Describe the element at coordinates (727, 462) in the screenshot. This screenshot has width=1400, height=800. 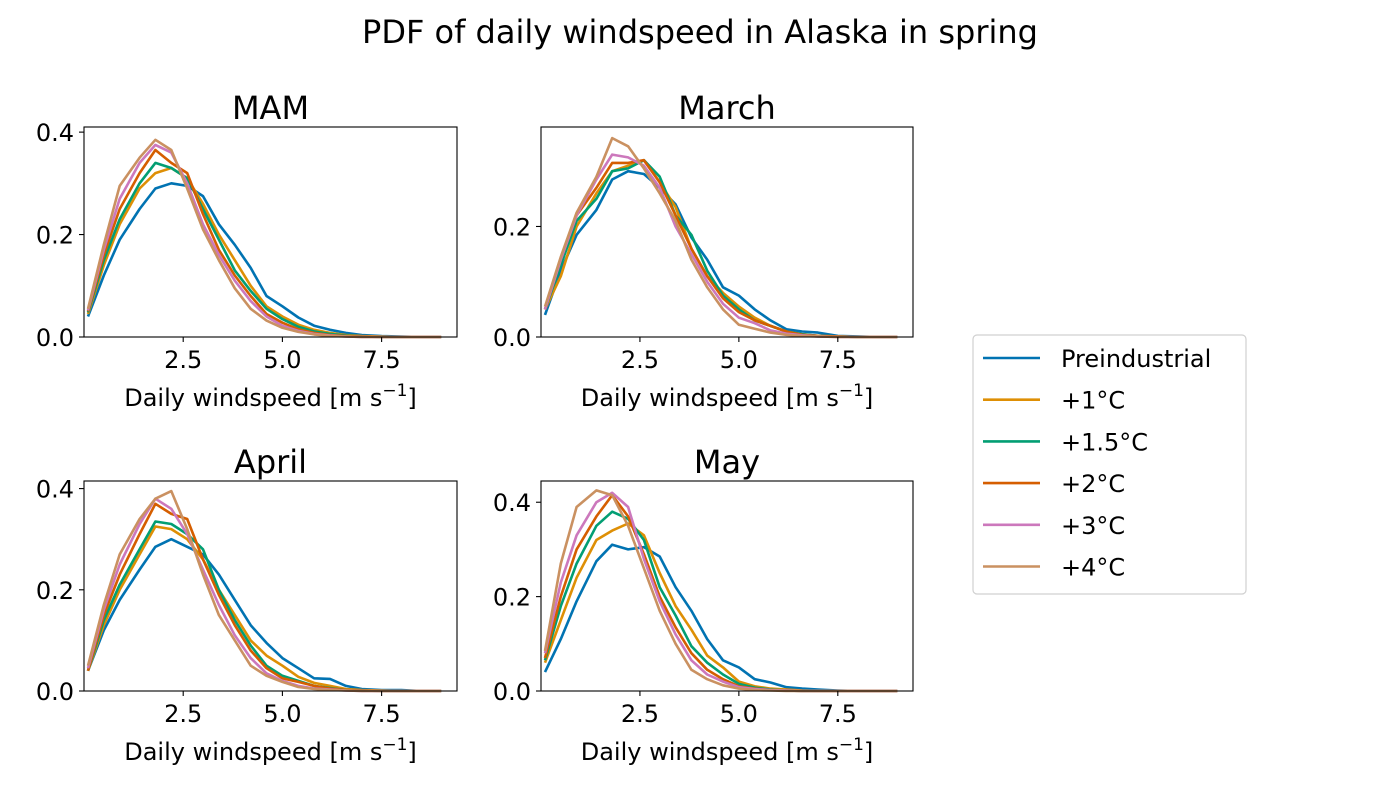
I see `subplot-title: May` at that location.